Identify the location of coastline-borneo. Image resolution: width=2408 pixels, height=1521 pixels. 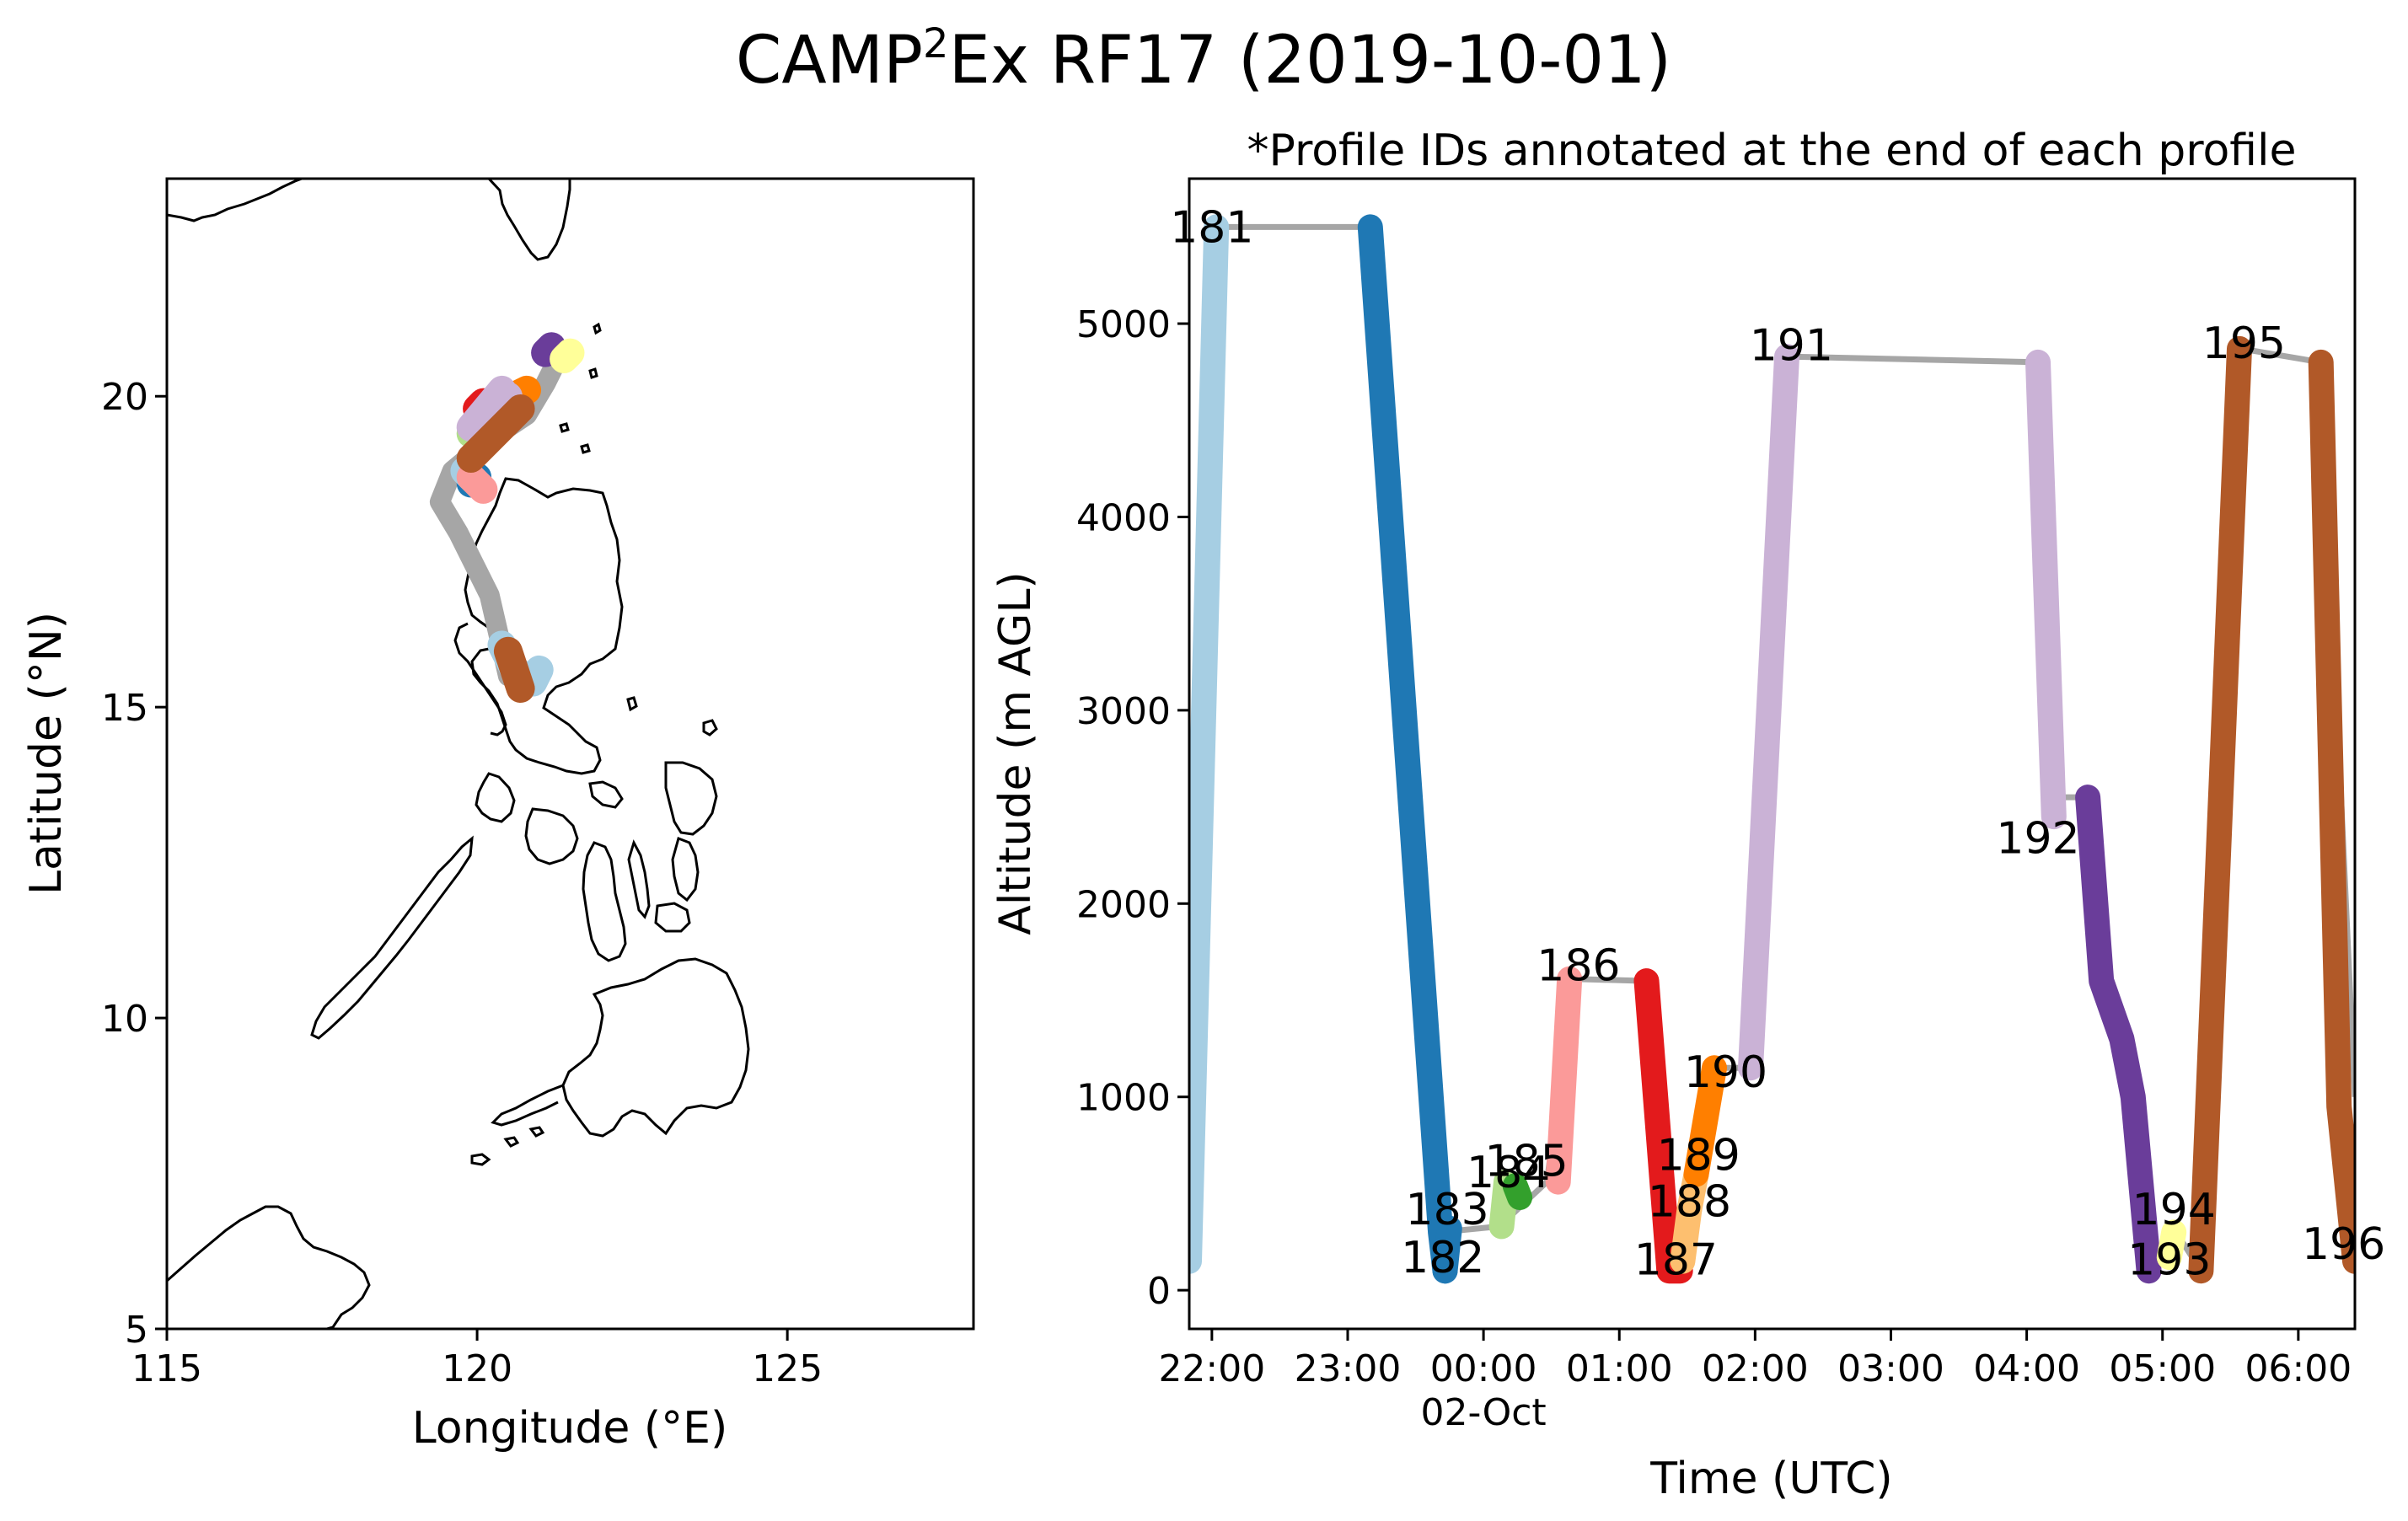
(269, 1267).